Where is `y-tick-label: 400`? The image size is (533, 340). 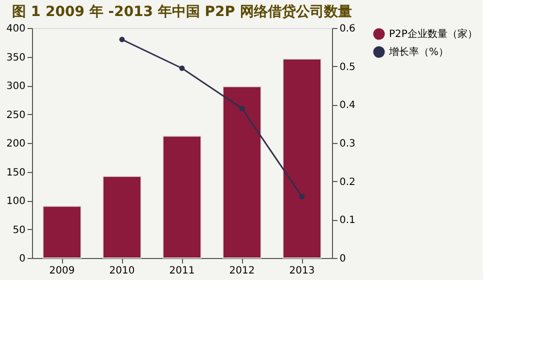 y-tick-label: 400 is located at coordinates (16, 29).